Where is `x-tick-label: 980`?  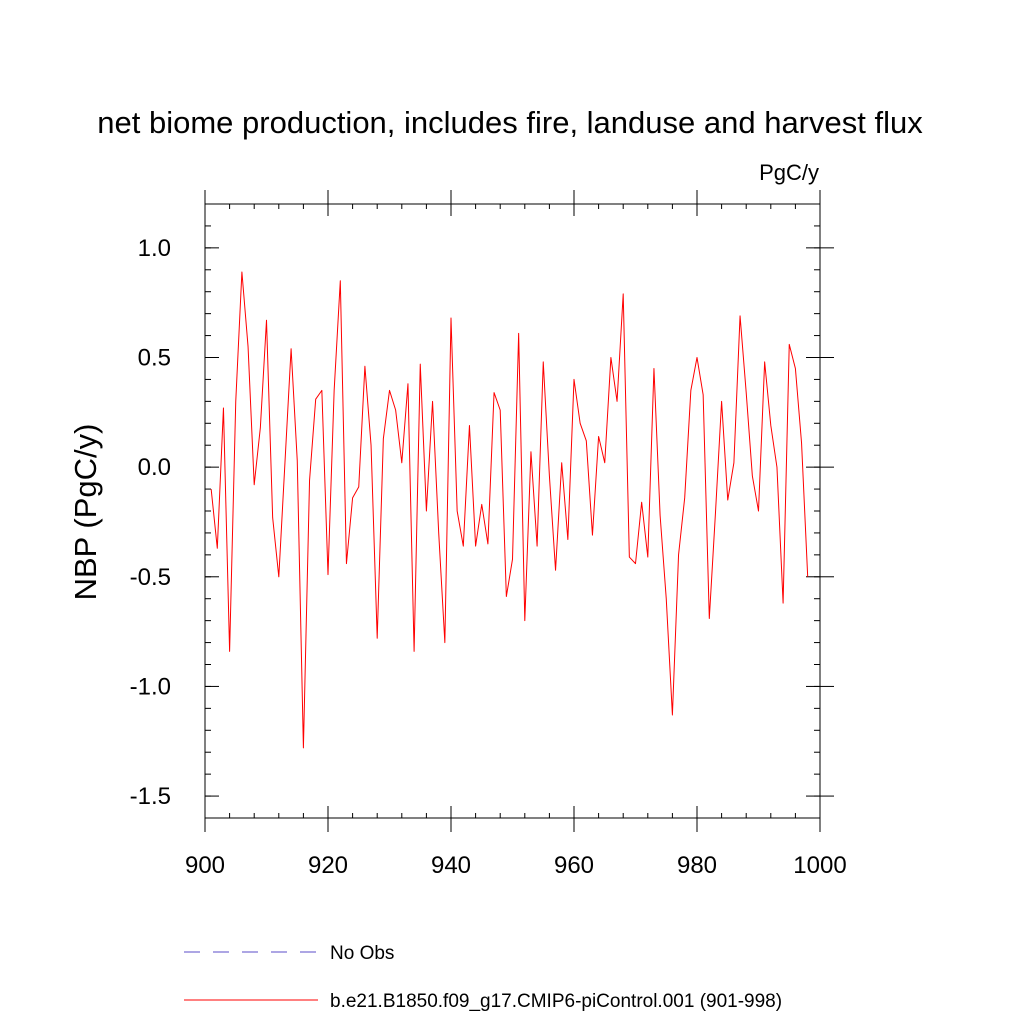
x-tick-label: 980 is located at coordinates (697, 865).